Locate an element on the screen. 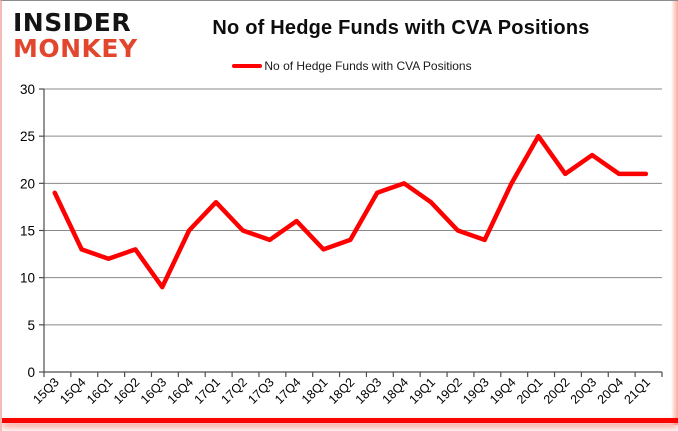  x-tick-label: 18Q4 is located at coordinates (396, 391).